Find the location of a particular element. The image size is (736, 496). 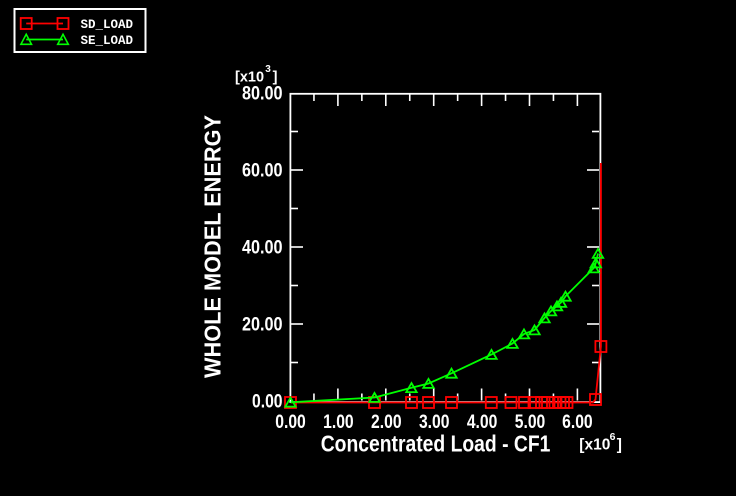

svg-text: 2.00 is located at coordinates (386, 422).